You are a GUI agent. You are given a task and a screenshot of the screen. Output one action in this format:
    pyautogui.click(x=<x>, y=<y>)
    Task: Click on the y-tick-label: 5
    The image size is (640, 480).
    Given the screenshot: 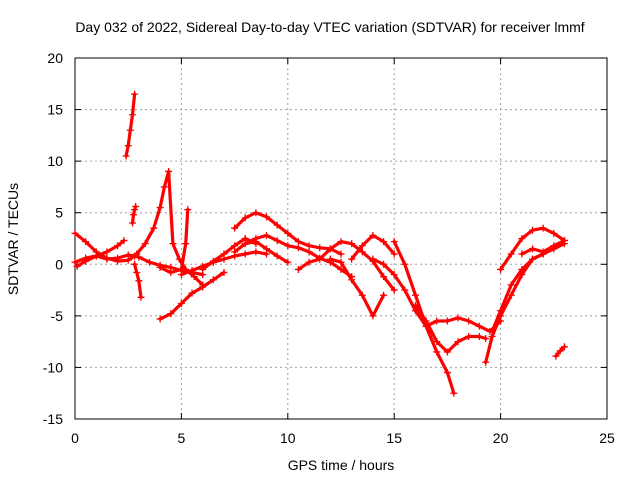 What is the action you would take?
    pyautogui.click(x=59, y=213)
    